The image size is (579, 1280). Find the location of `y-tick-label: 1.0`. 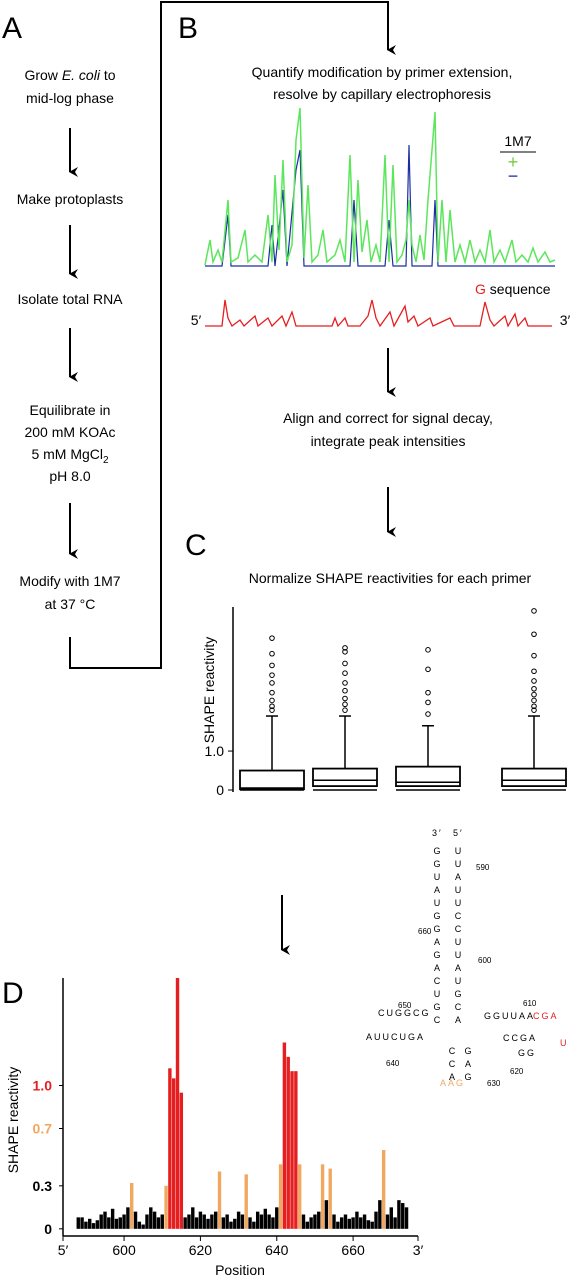

y-tick-label: 1.0 is located at coordinates (215, 751).